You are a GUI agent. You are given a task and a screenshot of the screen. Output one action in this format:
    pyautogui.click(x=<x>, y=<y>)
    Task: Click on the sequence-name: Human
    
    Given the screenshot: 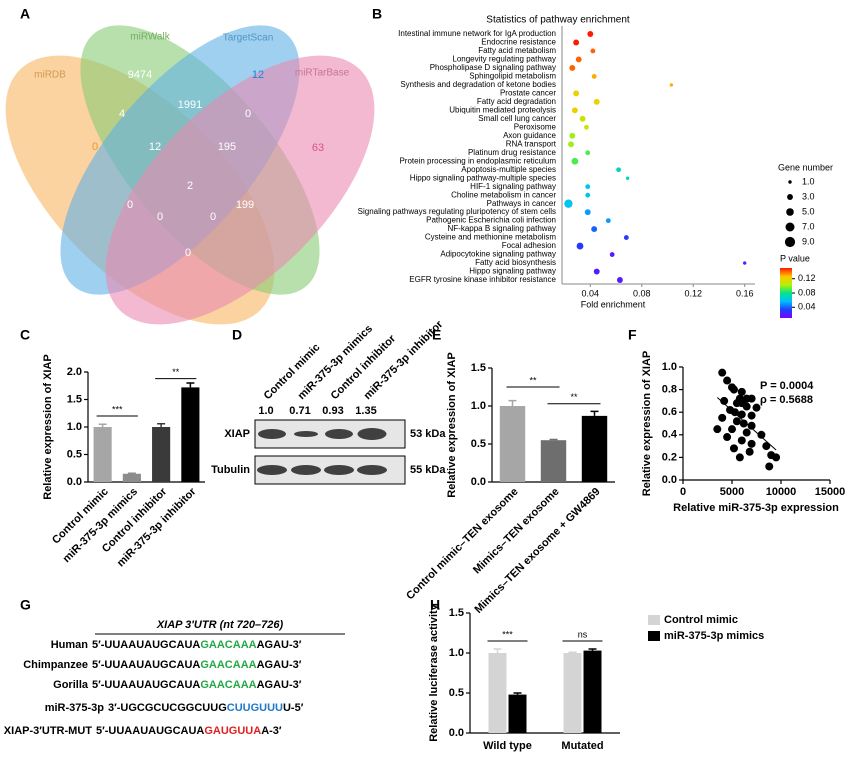 What is the action you would take?
    pyautogui.click(x=70, y=645)
    